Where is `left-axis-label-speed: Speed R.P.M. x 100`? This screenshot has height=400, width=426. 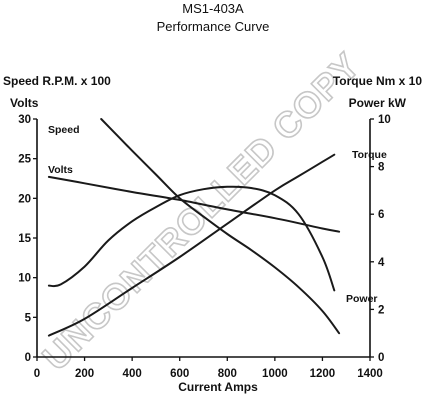
left-axis-label-speed: Speed R.P.M. x 100 is located at coordinates (57, 81).